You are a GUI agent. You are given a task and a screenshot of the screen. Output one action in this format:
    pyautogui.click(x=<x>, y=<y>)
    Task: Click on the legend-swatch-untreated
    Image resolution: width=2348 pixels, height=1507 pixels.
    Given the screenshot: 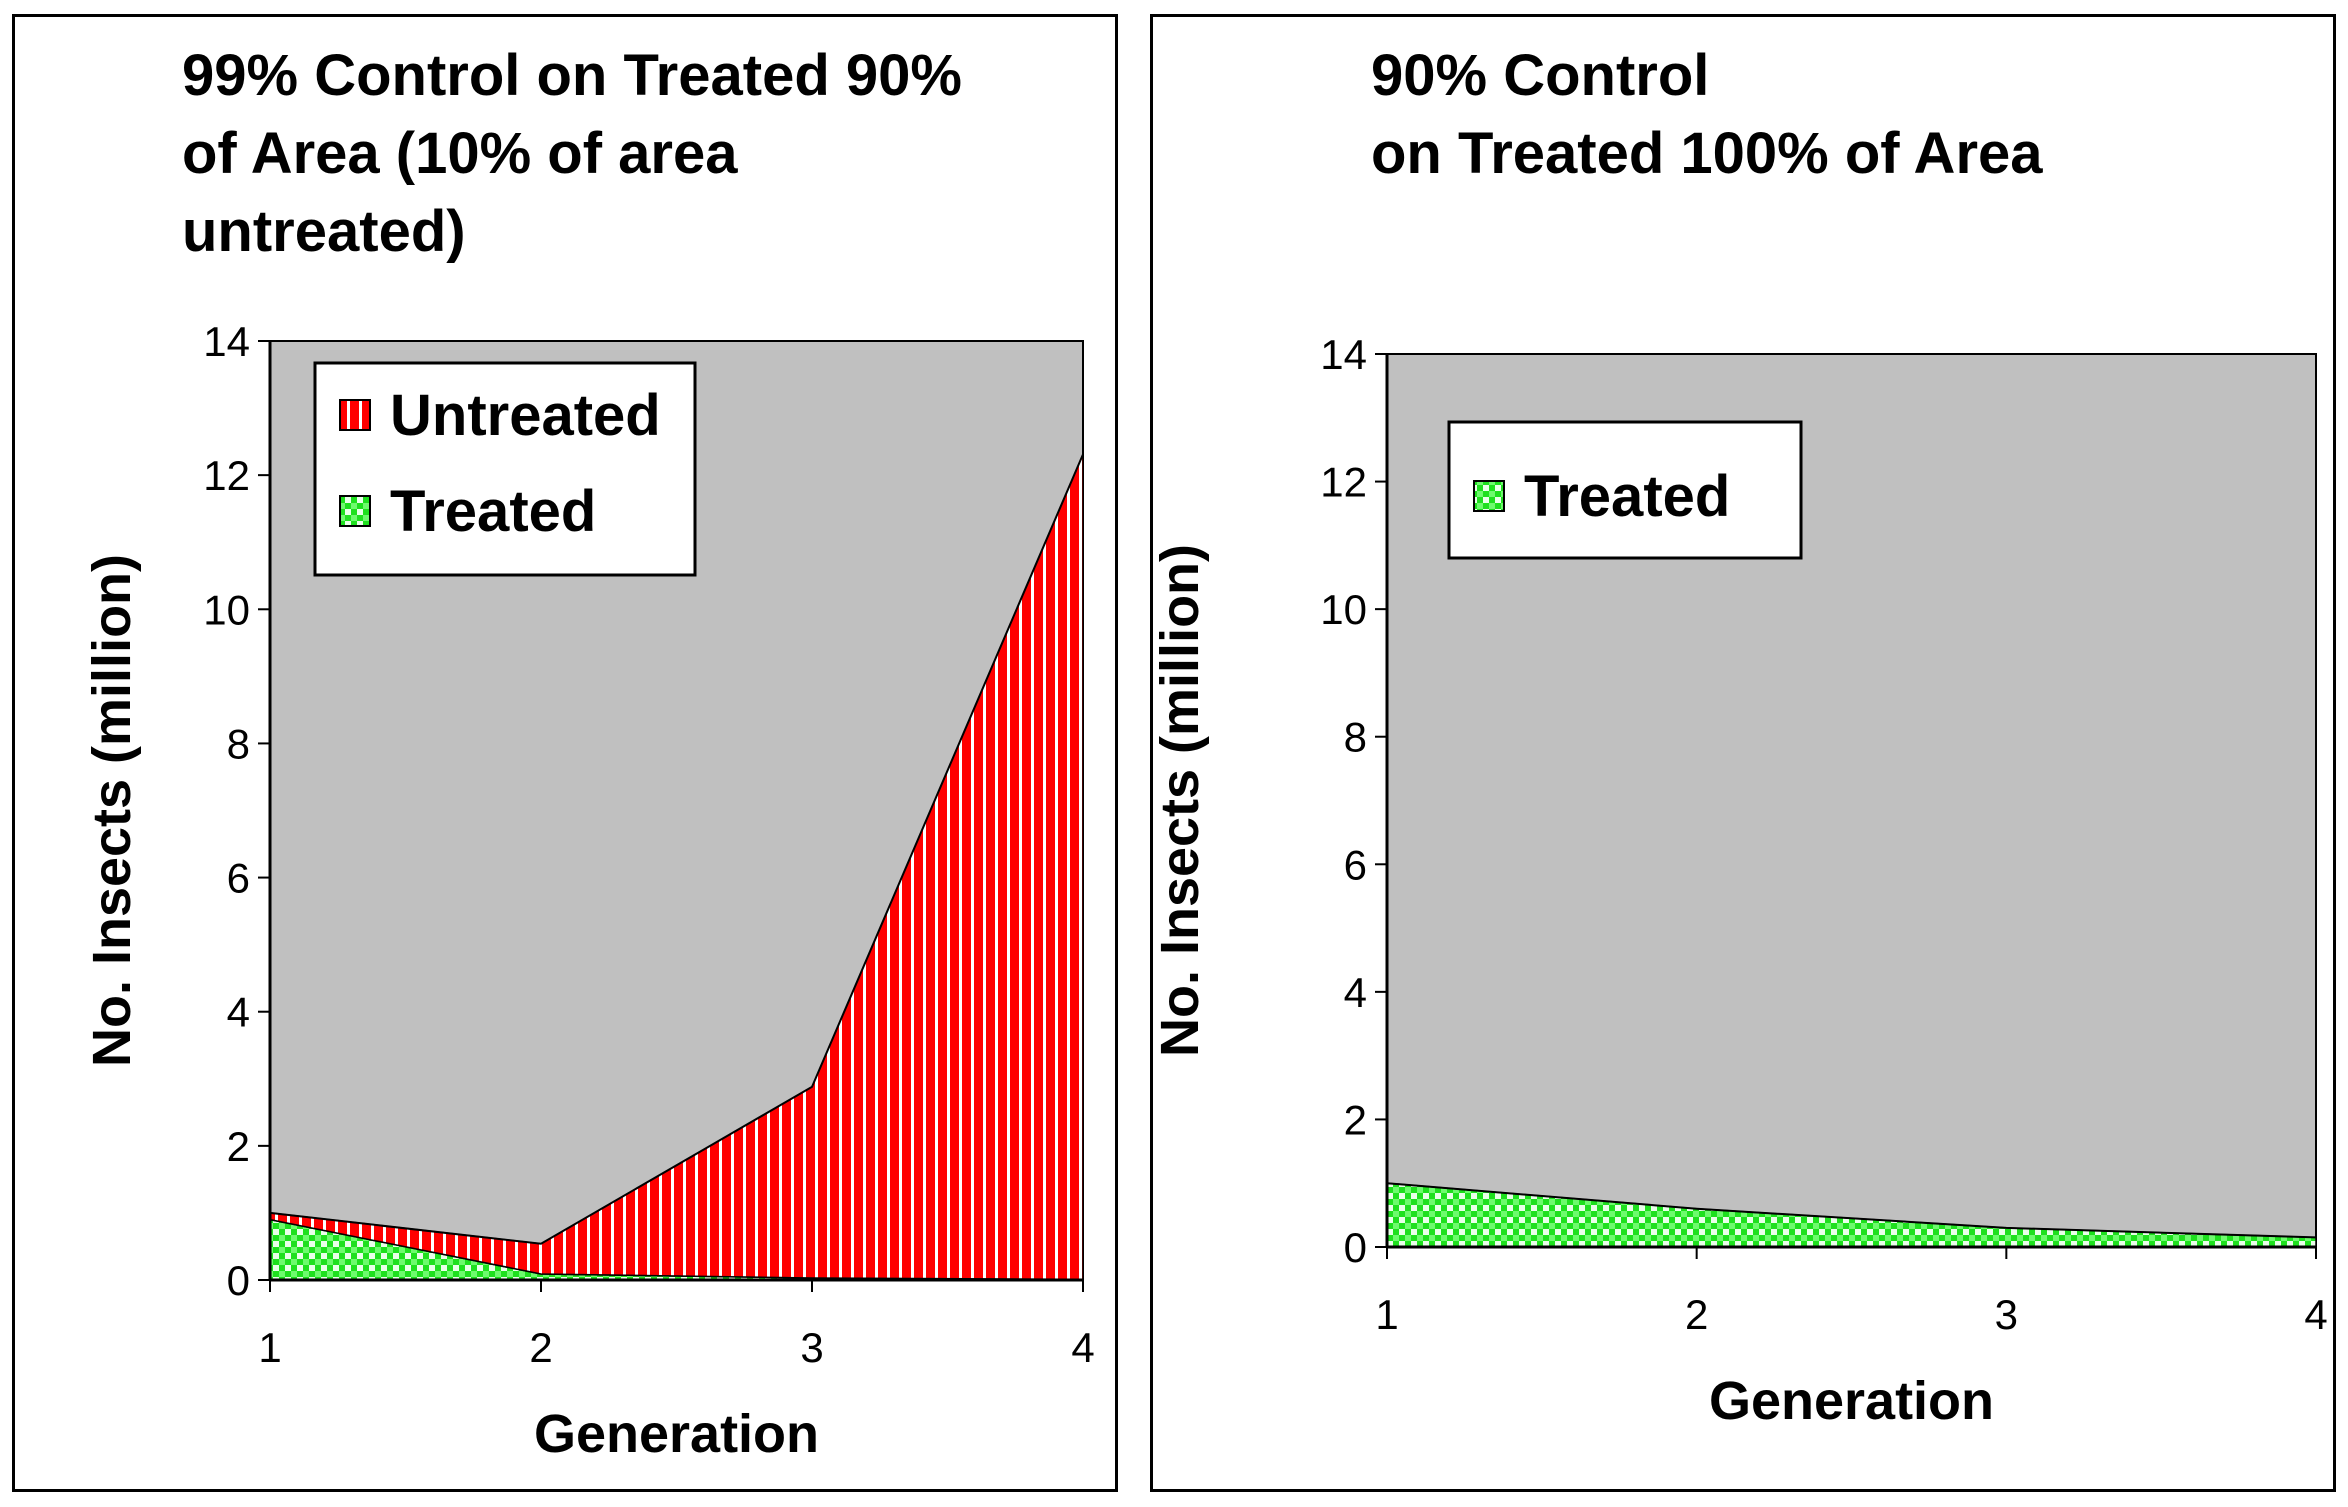 What is the action you would take?
    pyautogui.click(x=355, y=415)
    